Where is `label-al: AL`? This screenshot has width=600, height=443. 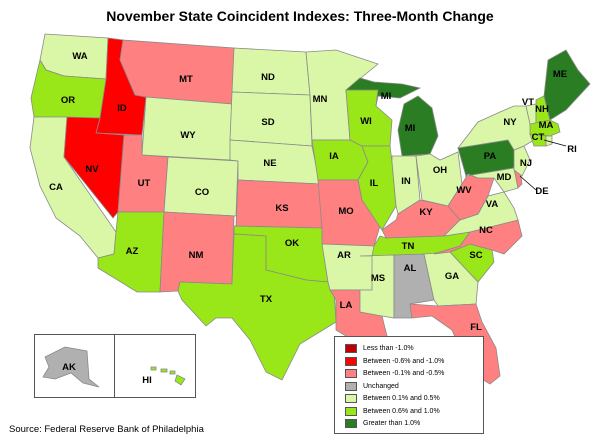
label-al: AL is located at coordinates (410, 268).